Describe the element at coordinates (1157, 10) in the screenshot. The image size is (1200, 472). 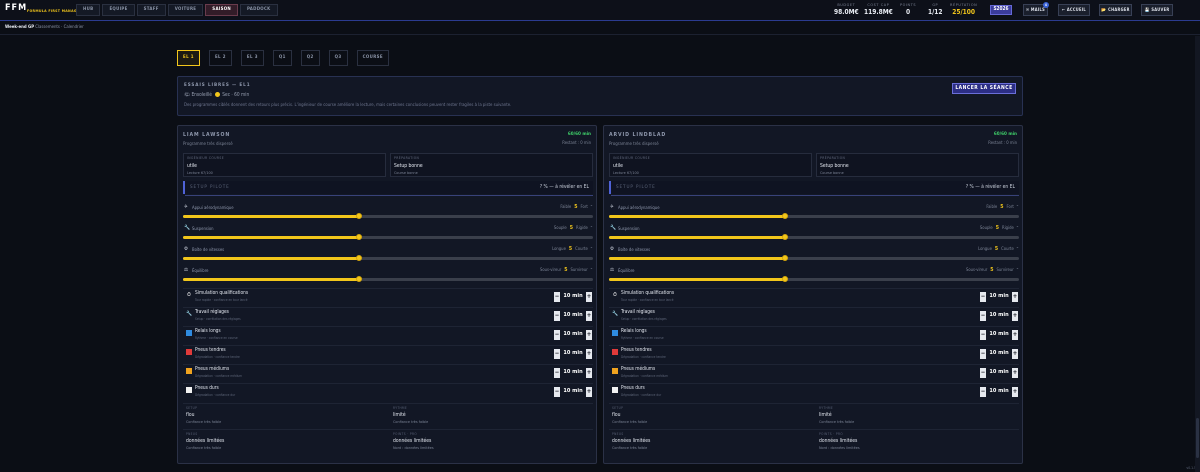
I see `save-button: 💾 SAUVER` at that location.